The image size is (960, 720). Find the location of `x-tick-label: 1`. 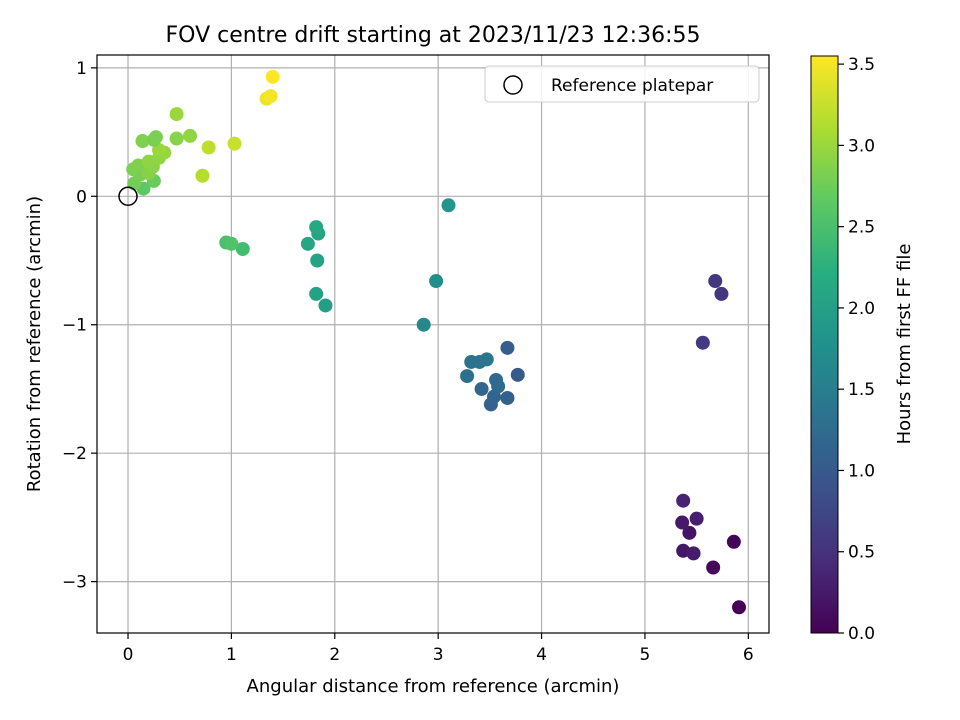

x-tick-label: 1 is located at coordinates (231, 655).